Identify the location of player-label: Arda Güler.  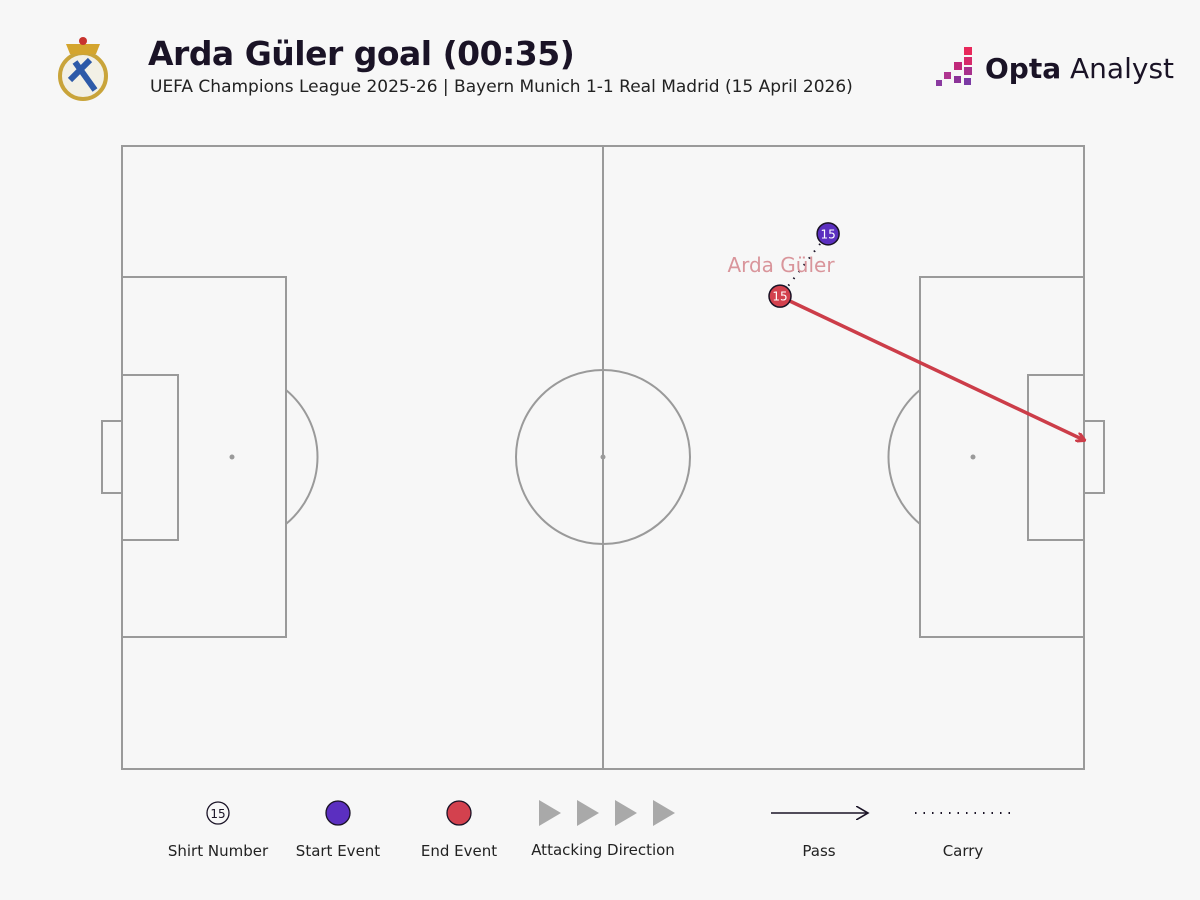
(781, 265).